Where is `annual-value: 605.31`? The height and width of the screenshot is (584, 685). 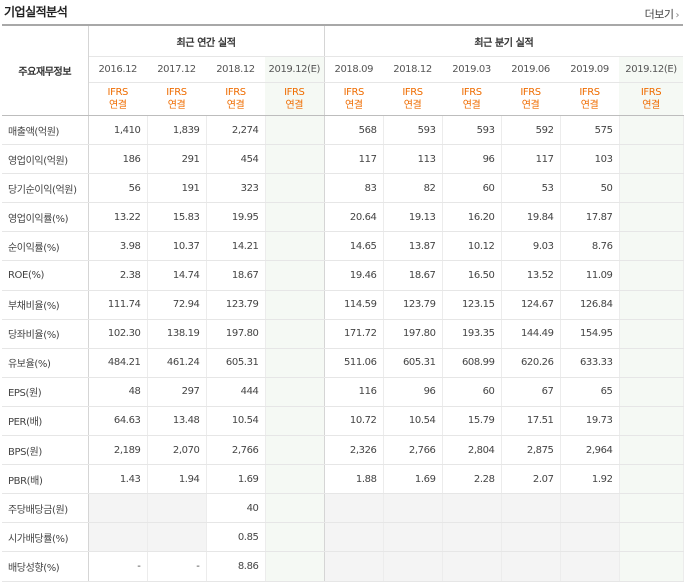 annual-value: 605.31 is located at coordinates (236, 363).